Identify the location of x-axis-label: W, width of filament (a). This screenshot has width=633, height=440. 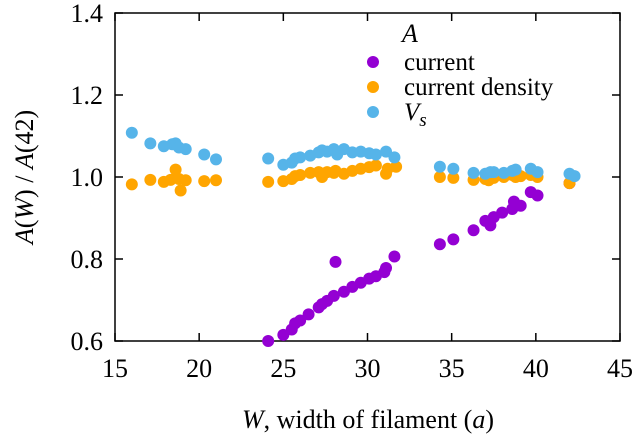
(368, 419).